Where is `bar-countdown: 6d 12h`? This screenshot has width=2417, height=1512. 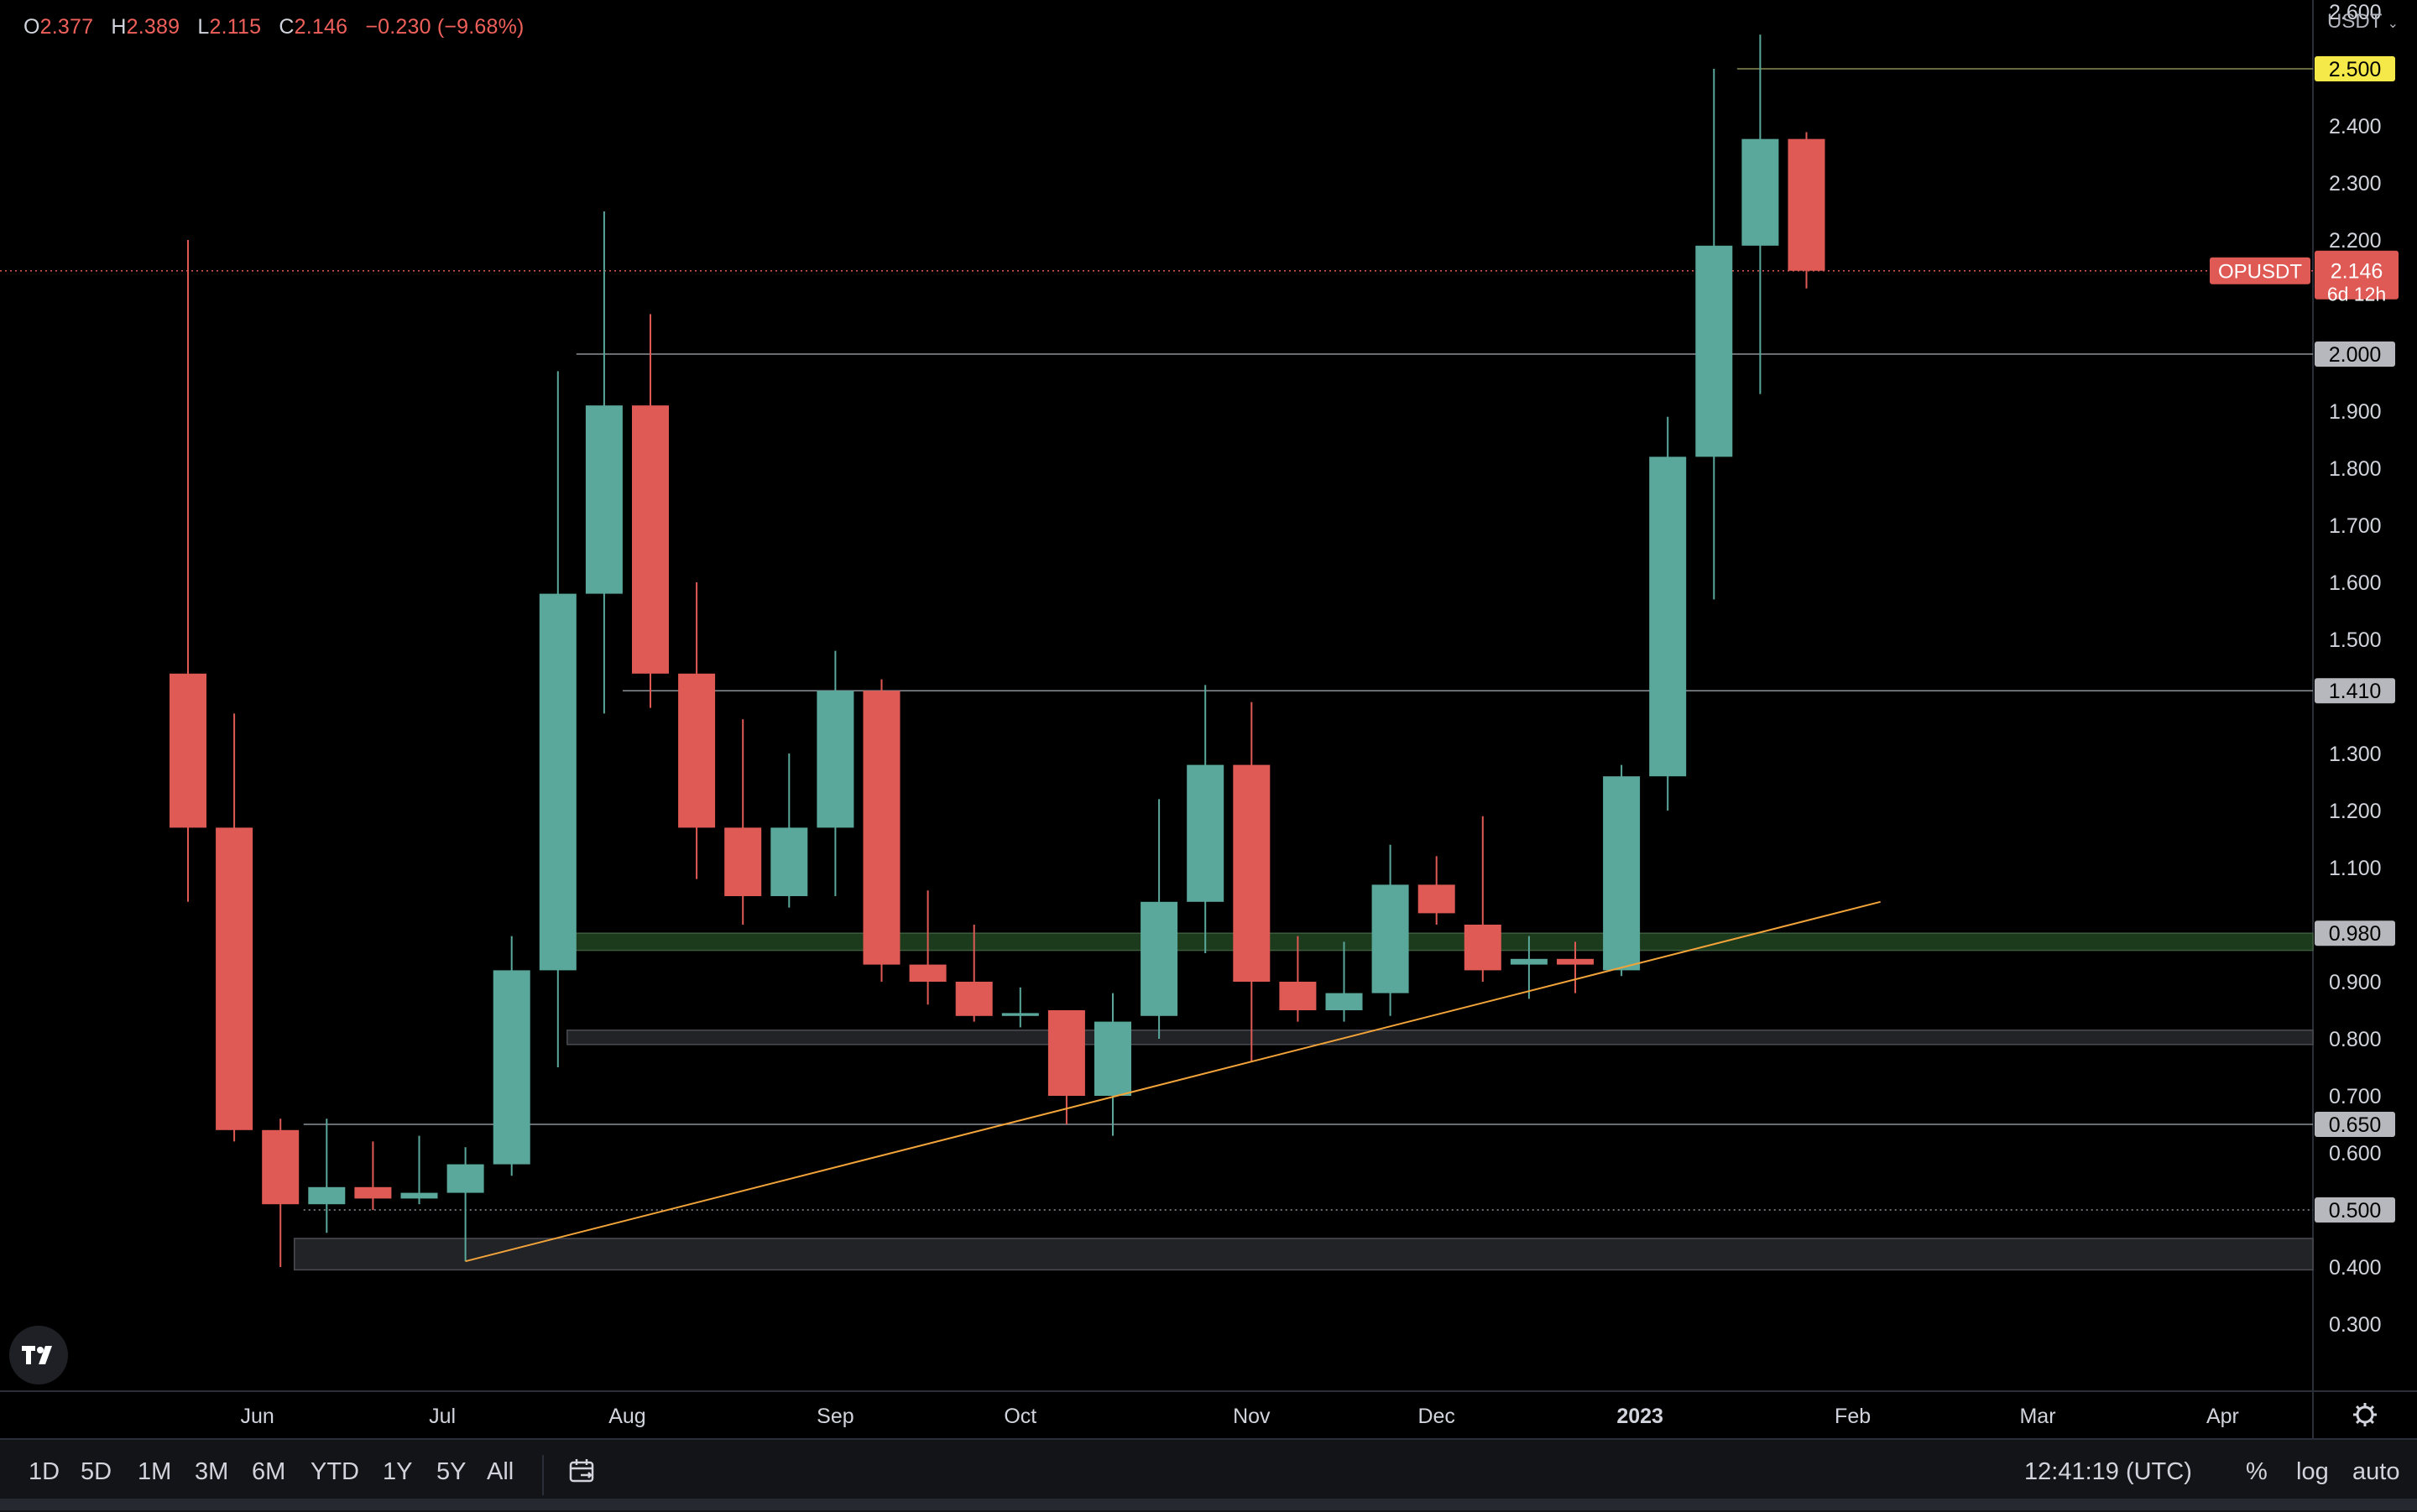 bar-countdown: 6d 12h is located at coordinates (2356, 294).